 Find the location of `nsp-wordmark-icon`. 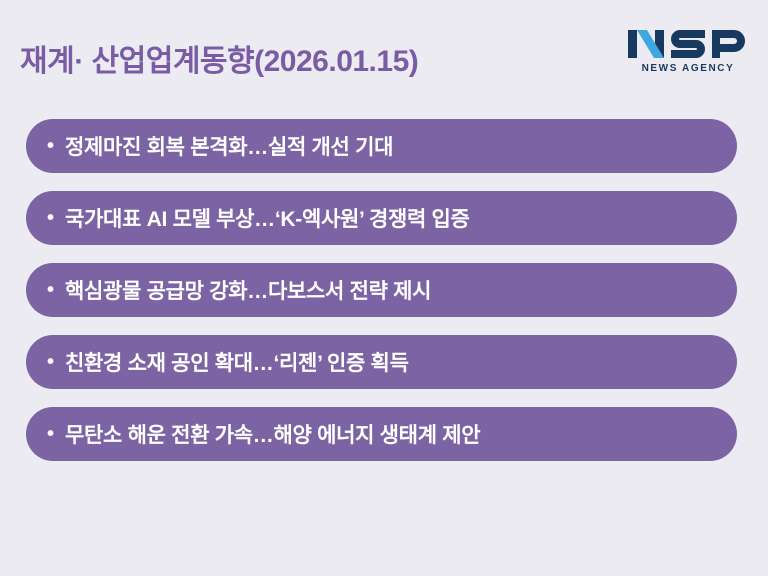

nsp-wordmark-icon is located at coordinates (686, 44).